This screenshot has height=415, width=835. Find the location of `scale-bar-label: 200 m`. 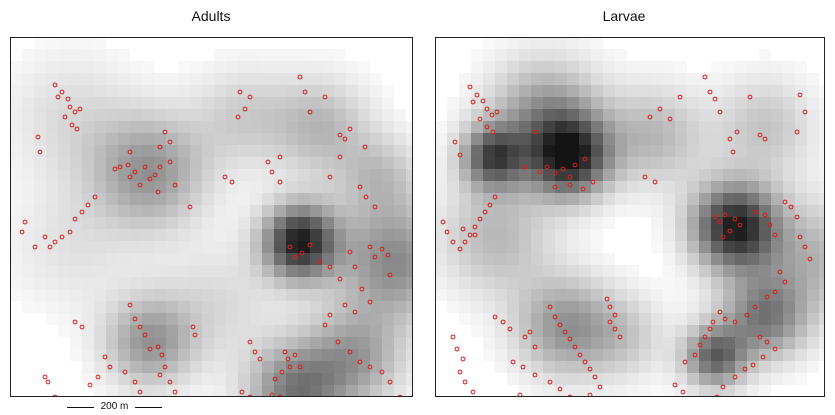

scale-bar-label: 200 m is located at coordinates (114, 406).